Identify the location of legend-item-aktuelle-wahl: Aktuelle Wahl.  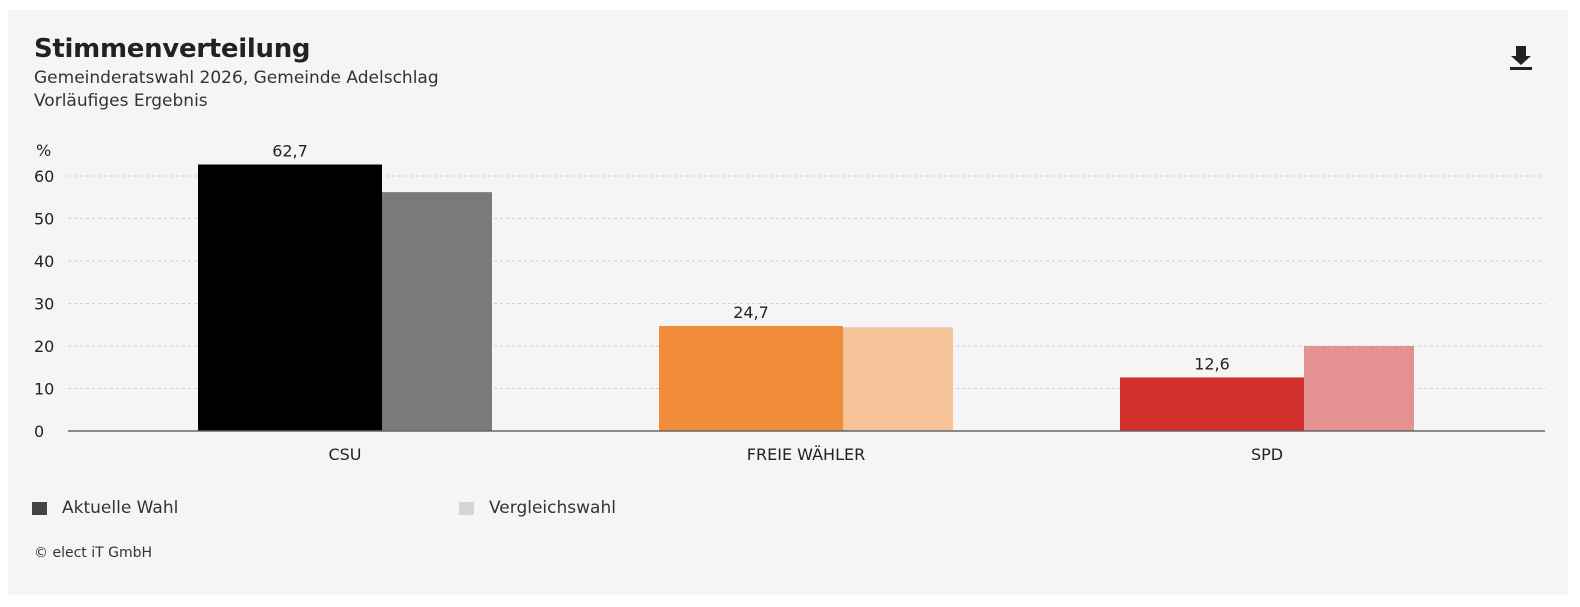
(105, 508).